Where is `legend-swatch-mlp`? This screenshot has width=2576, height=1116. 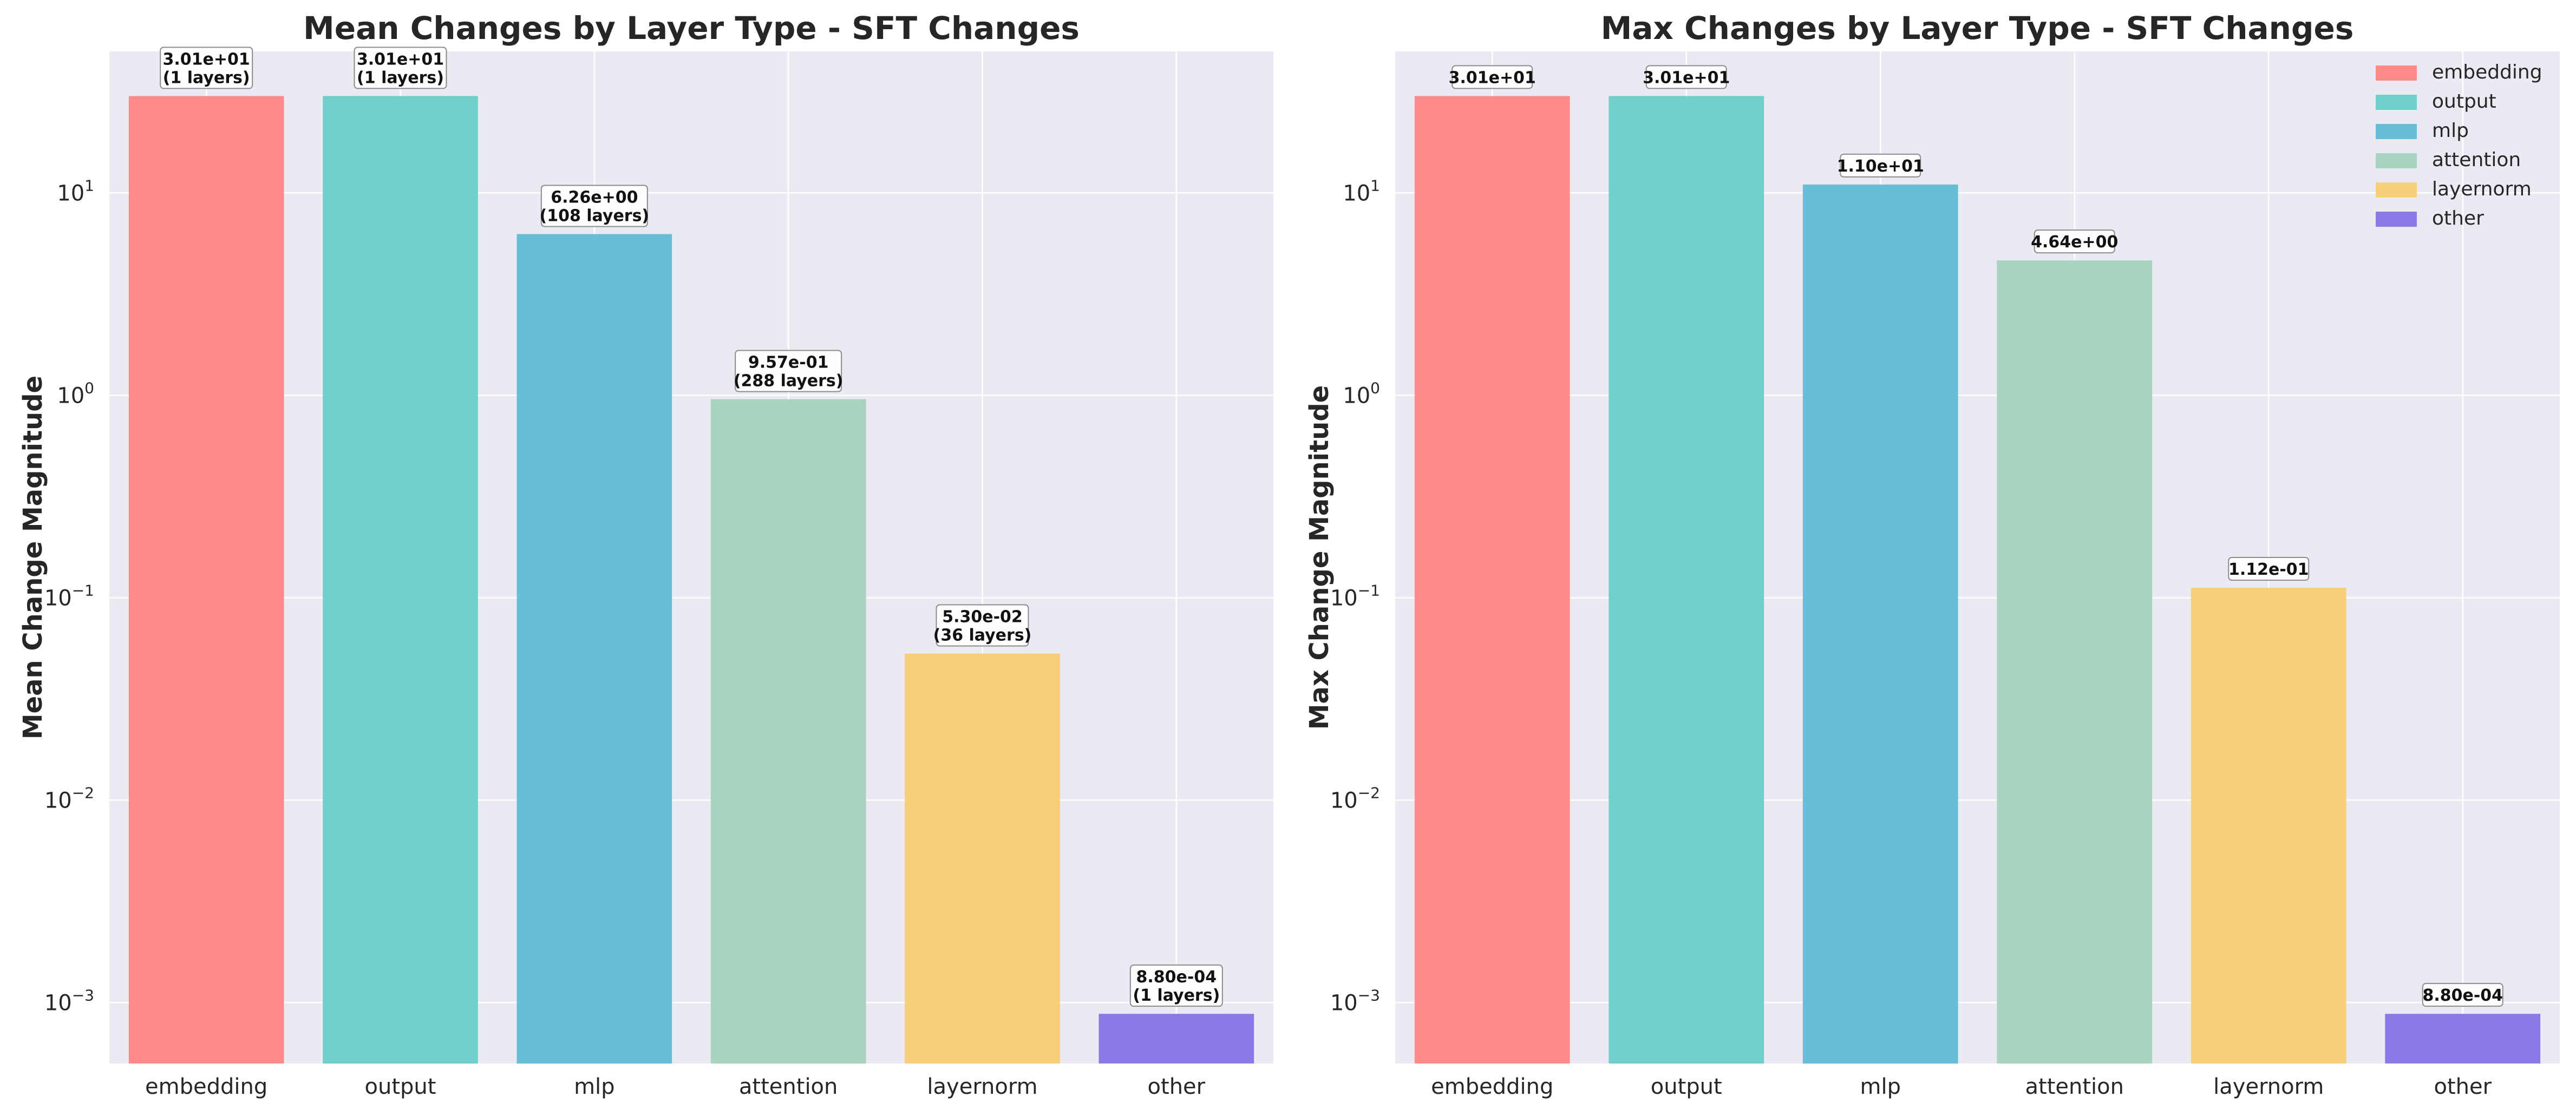 legend-swatch-mlp is located at coordinates (2396, 131).